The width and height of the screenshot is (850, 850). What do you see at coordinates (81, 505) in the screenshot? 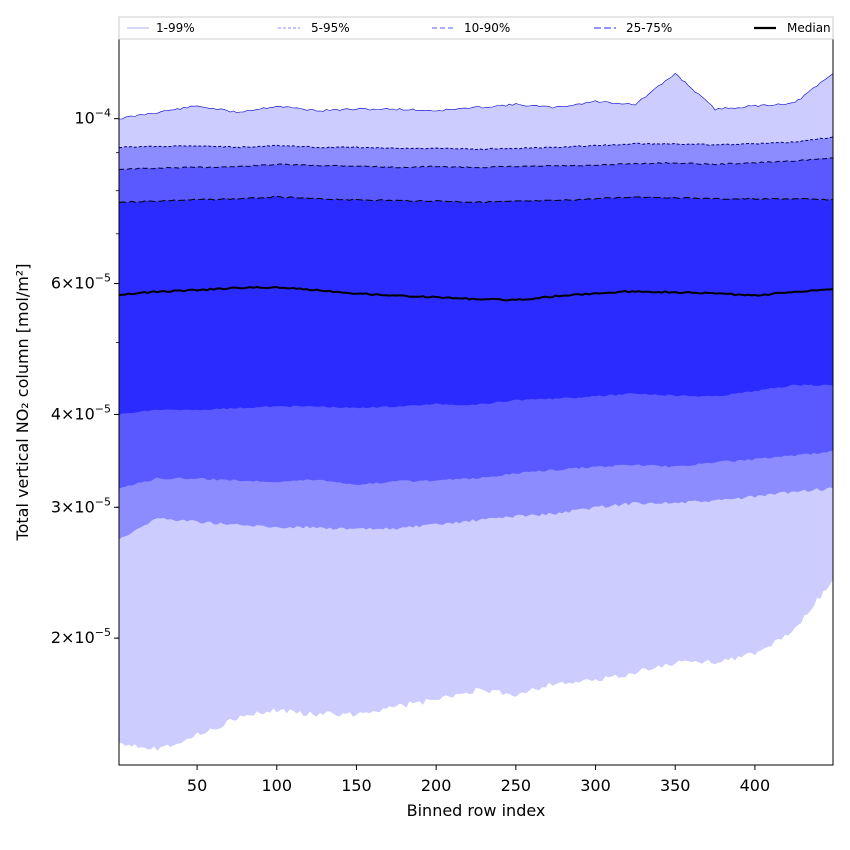
I see `y-tick-label: 3×10⁻⁵` at bounding box center [81, 505].